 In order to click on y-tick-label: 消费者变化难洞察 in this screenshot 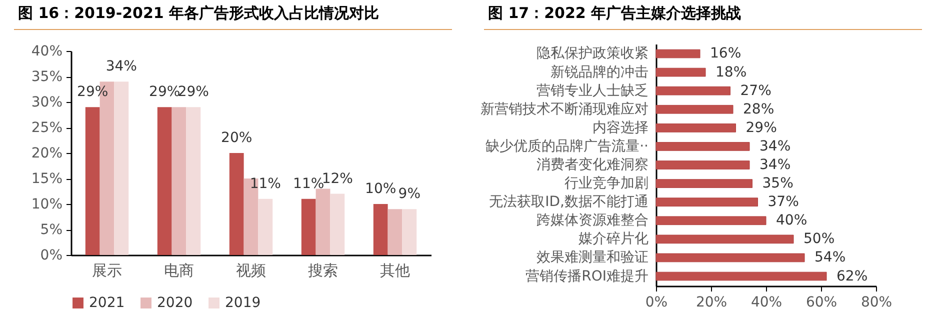, I will do `click(592, 165)`.